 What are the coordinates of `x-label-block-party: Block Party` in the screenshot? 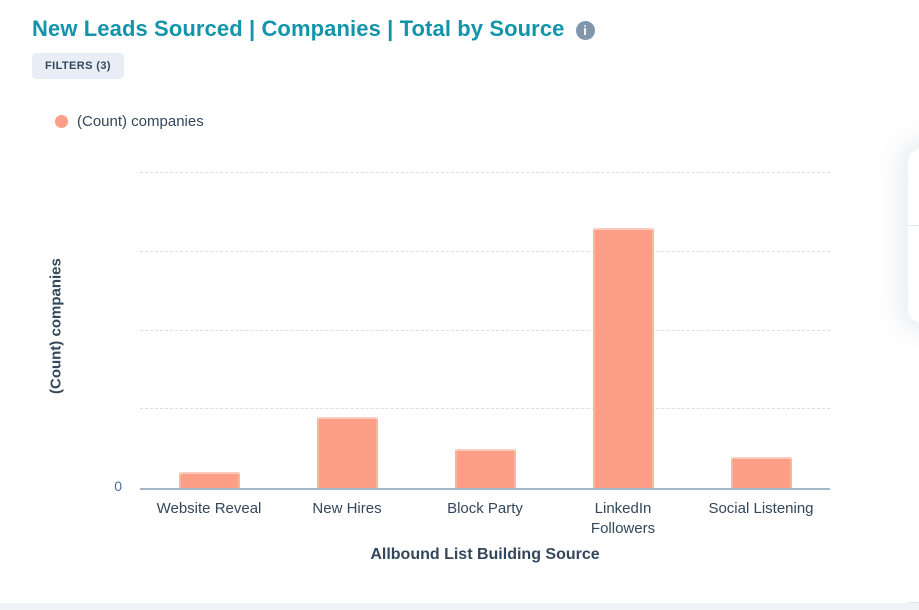 It's located at (485, 508).